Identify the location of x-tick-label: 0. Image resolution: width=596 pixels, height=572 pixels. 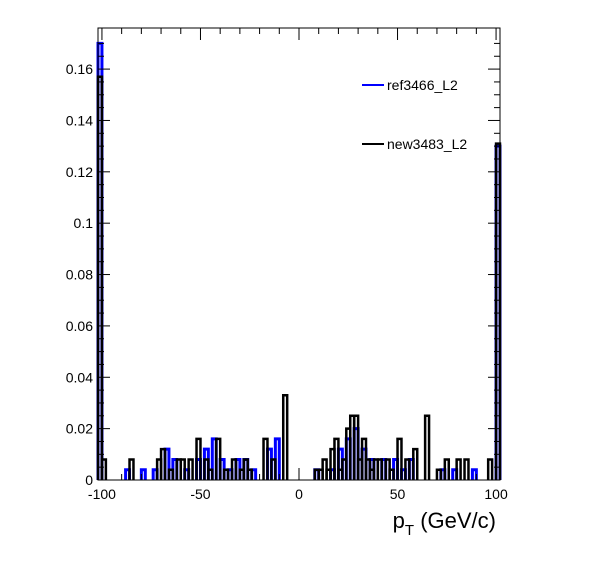
(299, 494).